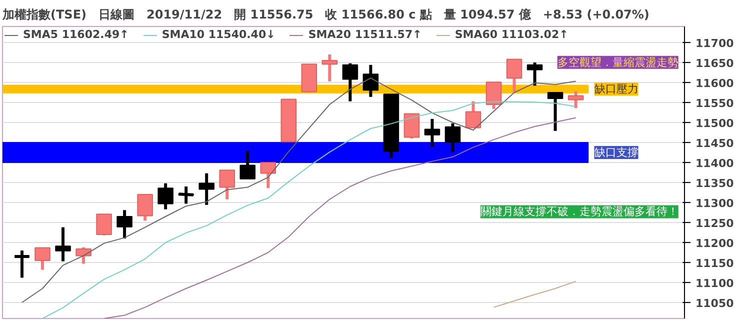 The height and width of the screenshot is (325, 740). What do you see at coordinates (715, 43) in the screenshot?
I see `y-tick-label: 11700` at bounding box center [715, 43].